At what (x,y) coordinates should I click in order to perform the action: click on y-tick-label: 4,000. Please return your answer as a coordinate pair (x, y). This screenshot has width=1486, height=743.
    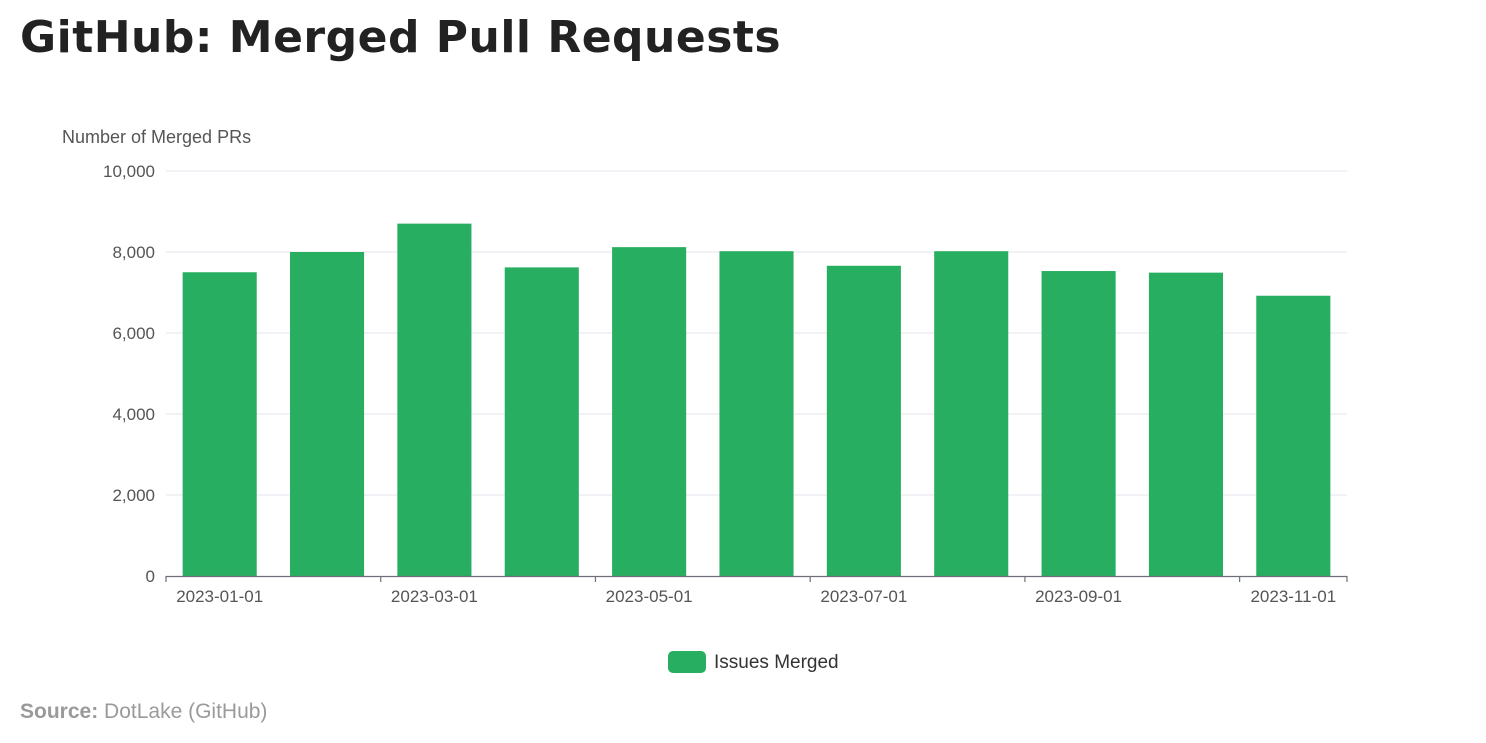
    Looking at the image, I should click on (133, 414).